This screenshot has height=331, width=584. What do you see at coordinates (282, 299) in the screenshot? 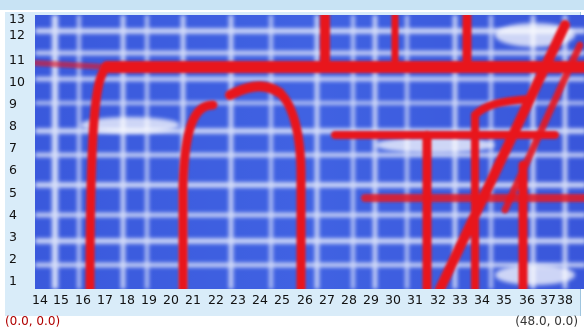
I see `x-tick: 25` at bounding box center [282, 299].